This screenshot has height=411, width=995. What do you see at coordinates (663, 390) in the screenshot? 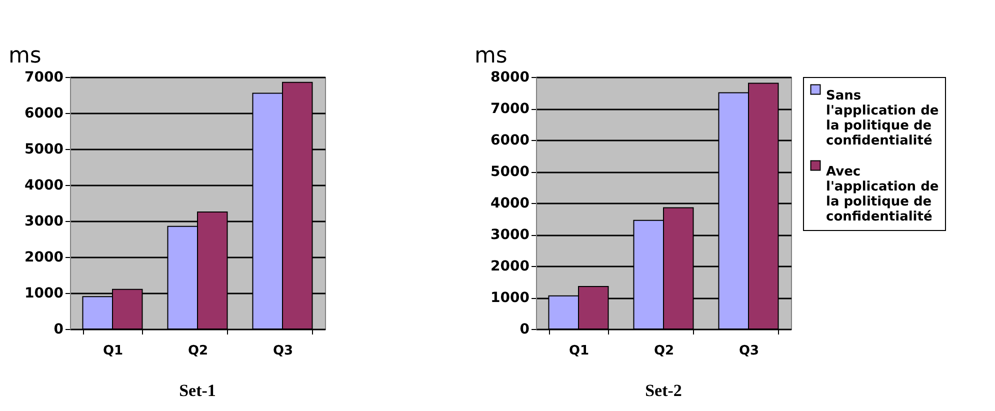
I see `text: Set-2` at bounding box center [663, 390].